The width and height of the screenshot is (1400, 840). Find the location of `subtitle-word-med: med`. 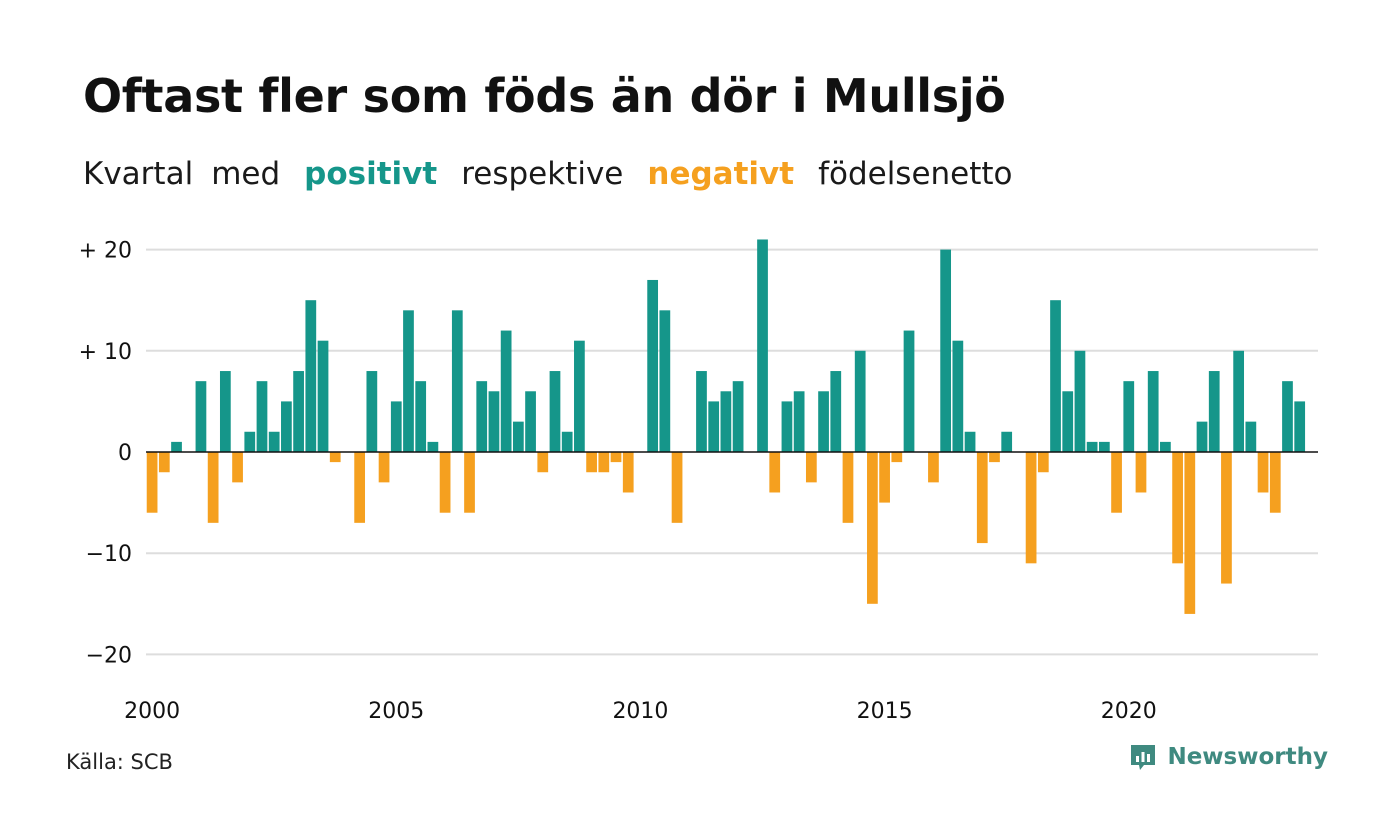

subtitle-word-med: med is located at coordinates (246, 174).